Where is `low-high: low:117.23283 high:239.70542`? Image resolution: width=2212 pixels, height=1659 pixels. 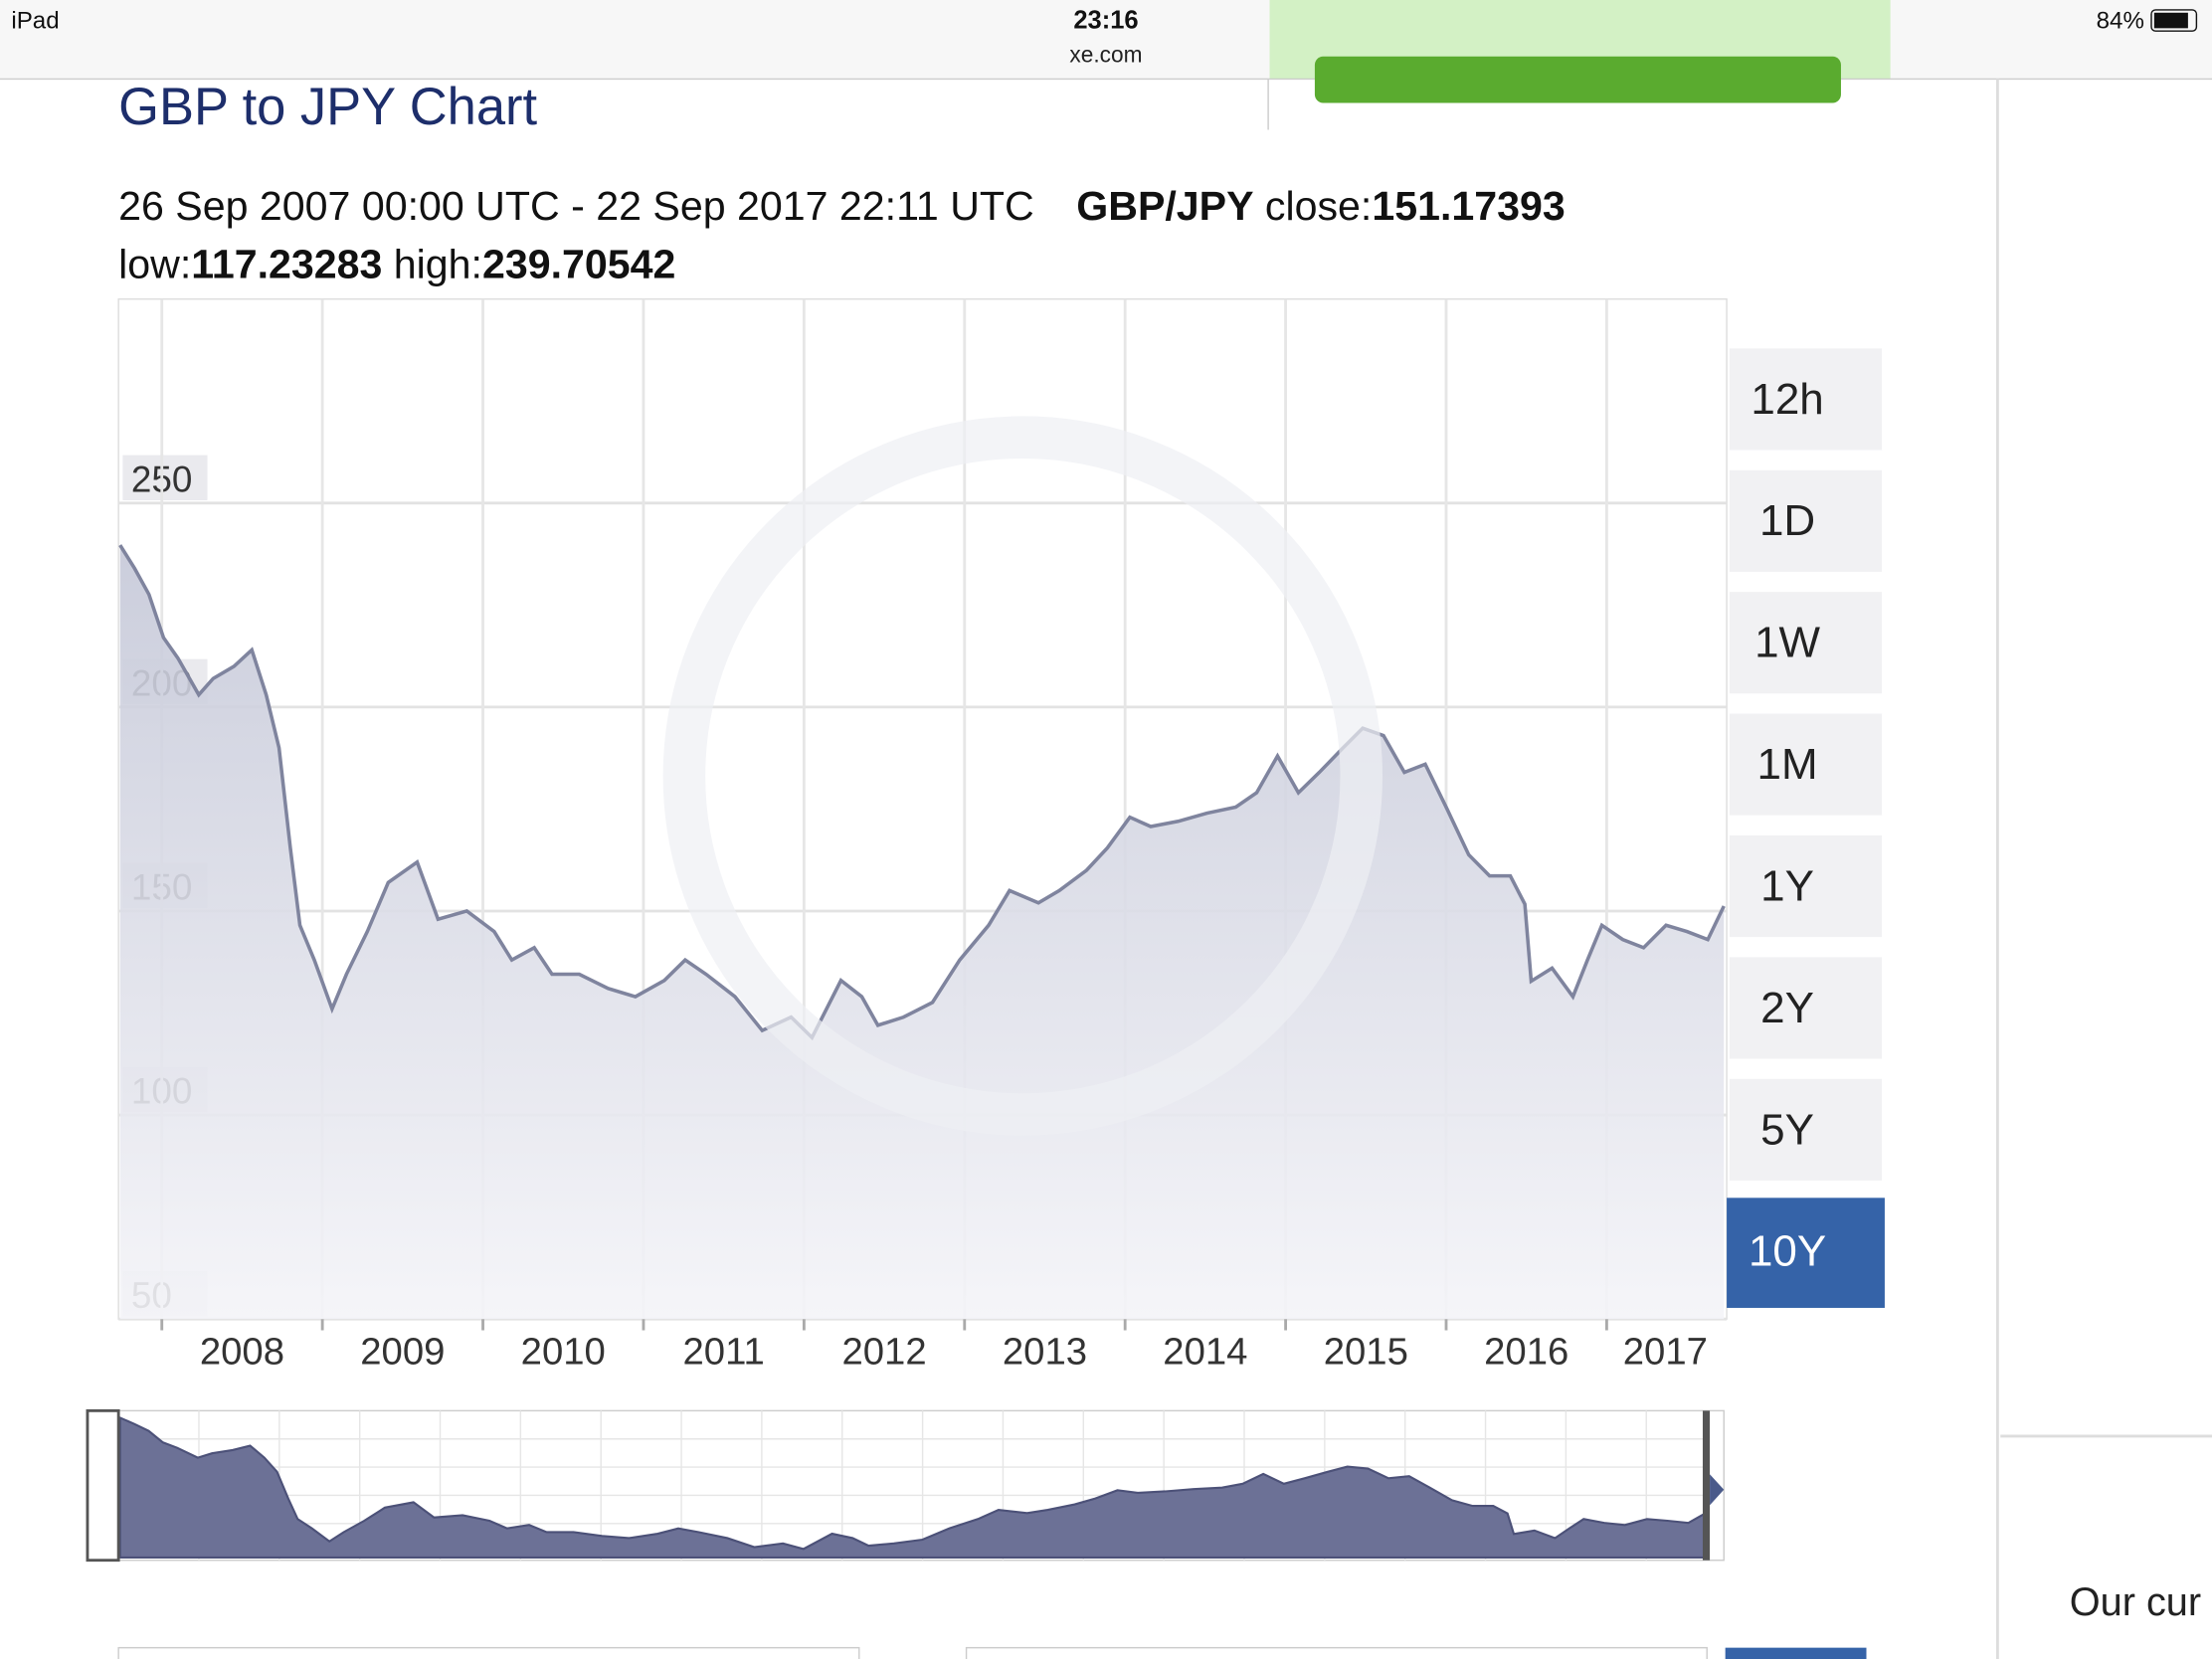 low-high: low:117.23283 high:239.70542 is located at coordinates (396, 263).